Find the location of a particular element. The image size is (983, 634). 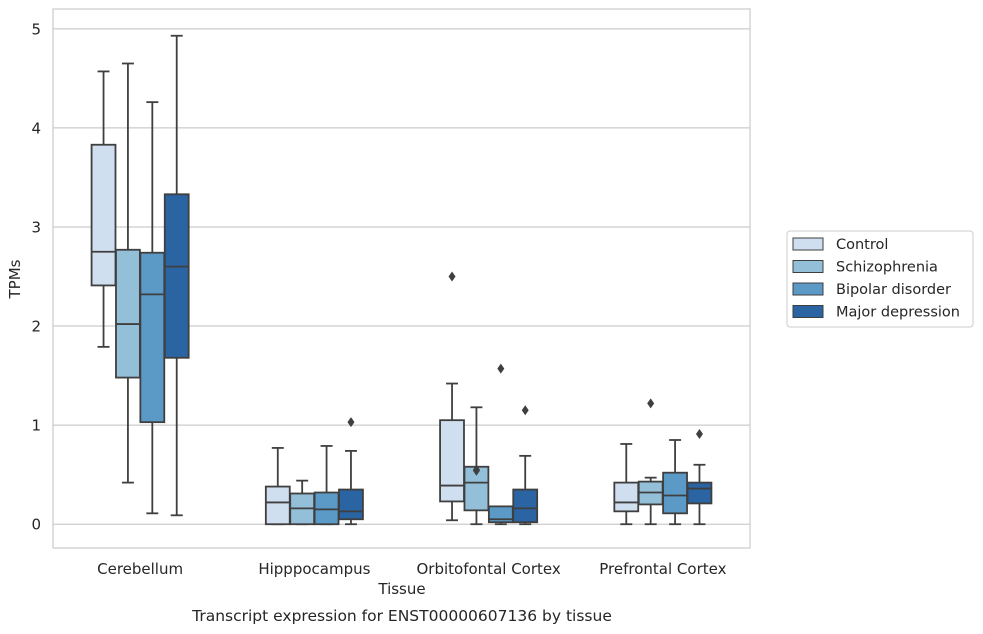

x-tick-label: Cerebellum is located at coordinates (140, 569).